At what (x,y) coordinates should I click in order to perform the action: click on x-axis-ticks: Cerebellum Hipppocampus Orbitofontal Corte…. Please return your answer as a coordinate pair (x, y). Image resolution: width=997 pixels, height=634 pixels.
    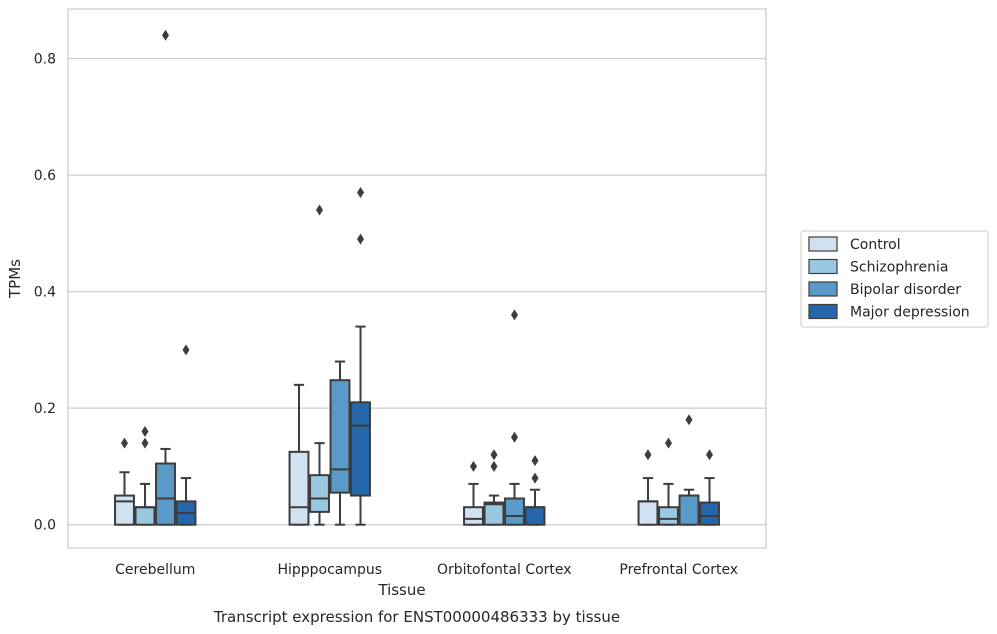
    Looking at the image, I should click on (426, 570).